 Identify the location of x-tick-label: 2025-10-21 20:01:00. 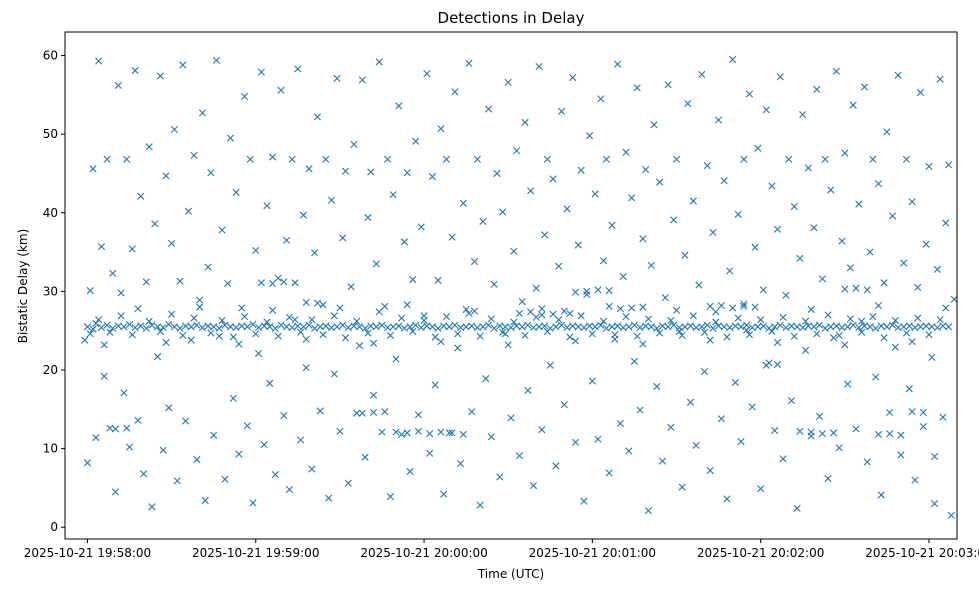
(592, 553).